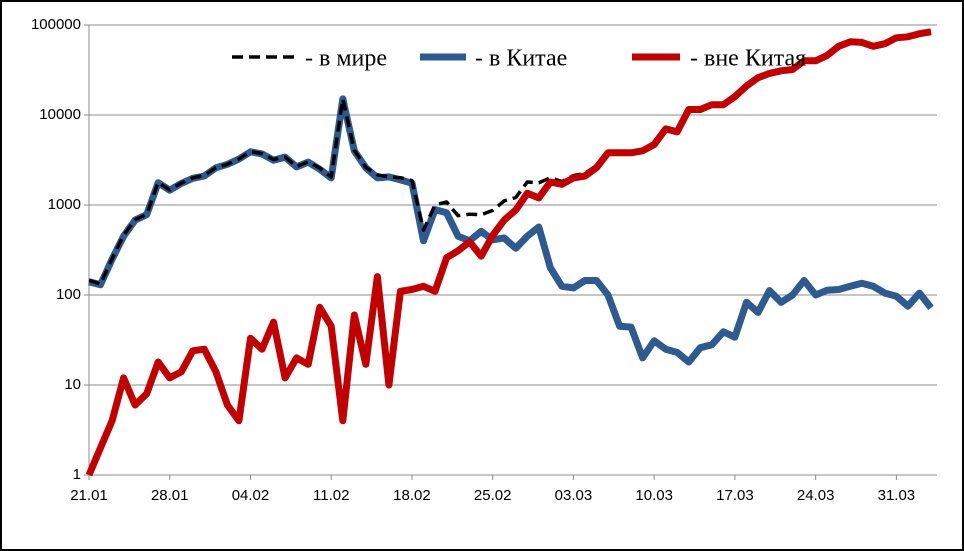 Image resolution: width=964 pixels, height=551 pixels. What do you see at coordinates (412, 495) in the screenshot?
I see `x-tick-label: 18.02` at bounding box center [412, 495].